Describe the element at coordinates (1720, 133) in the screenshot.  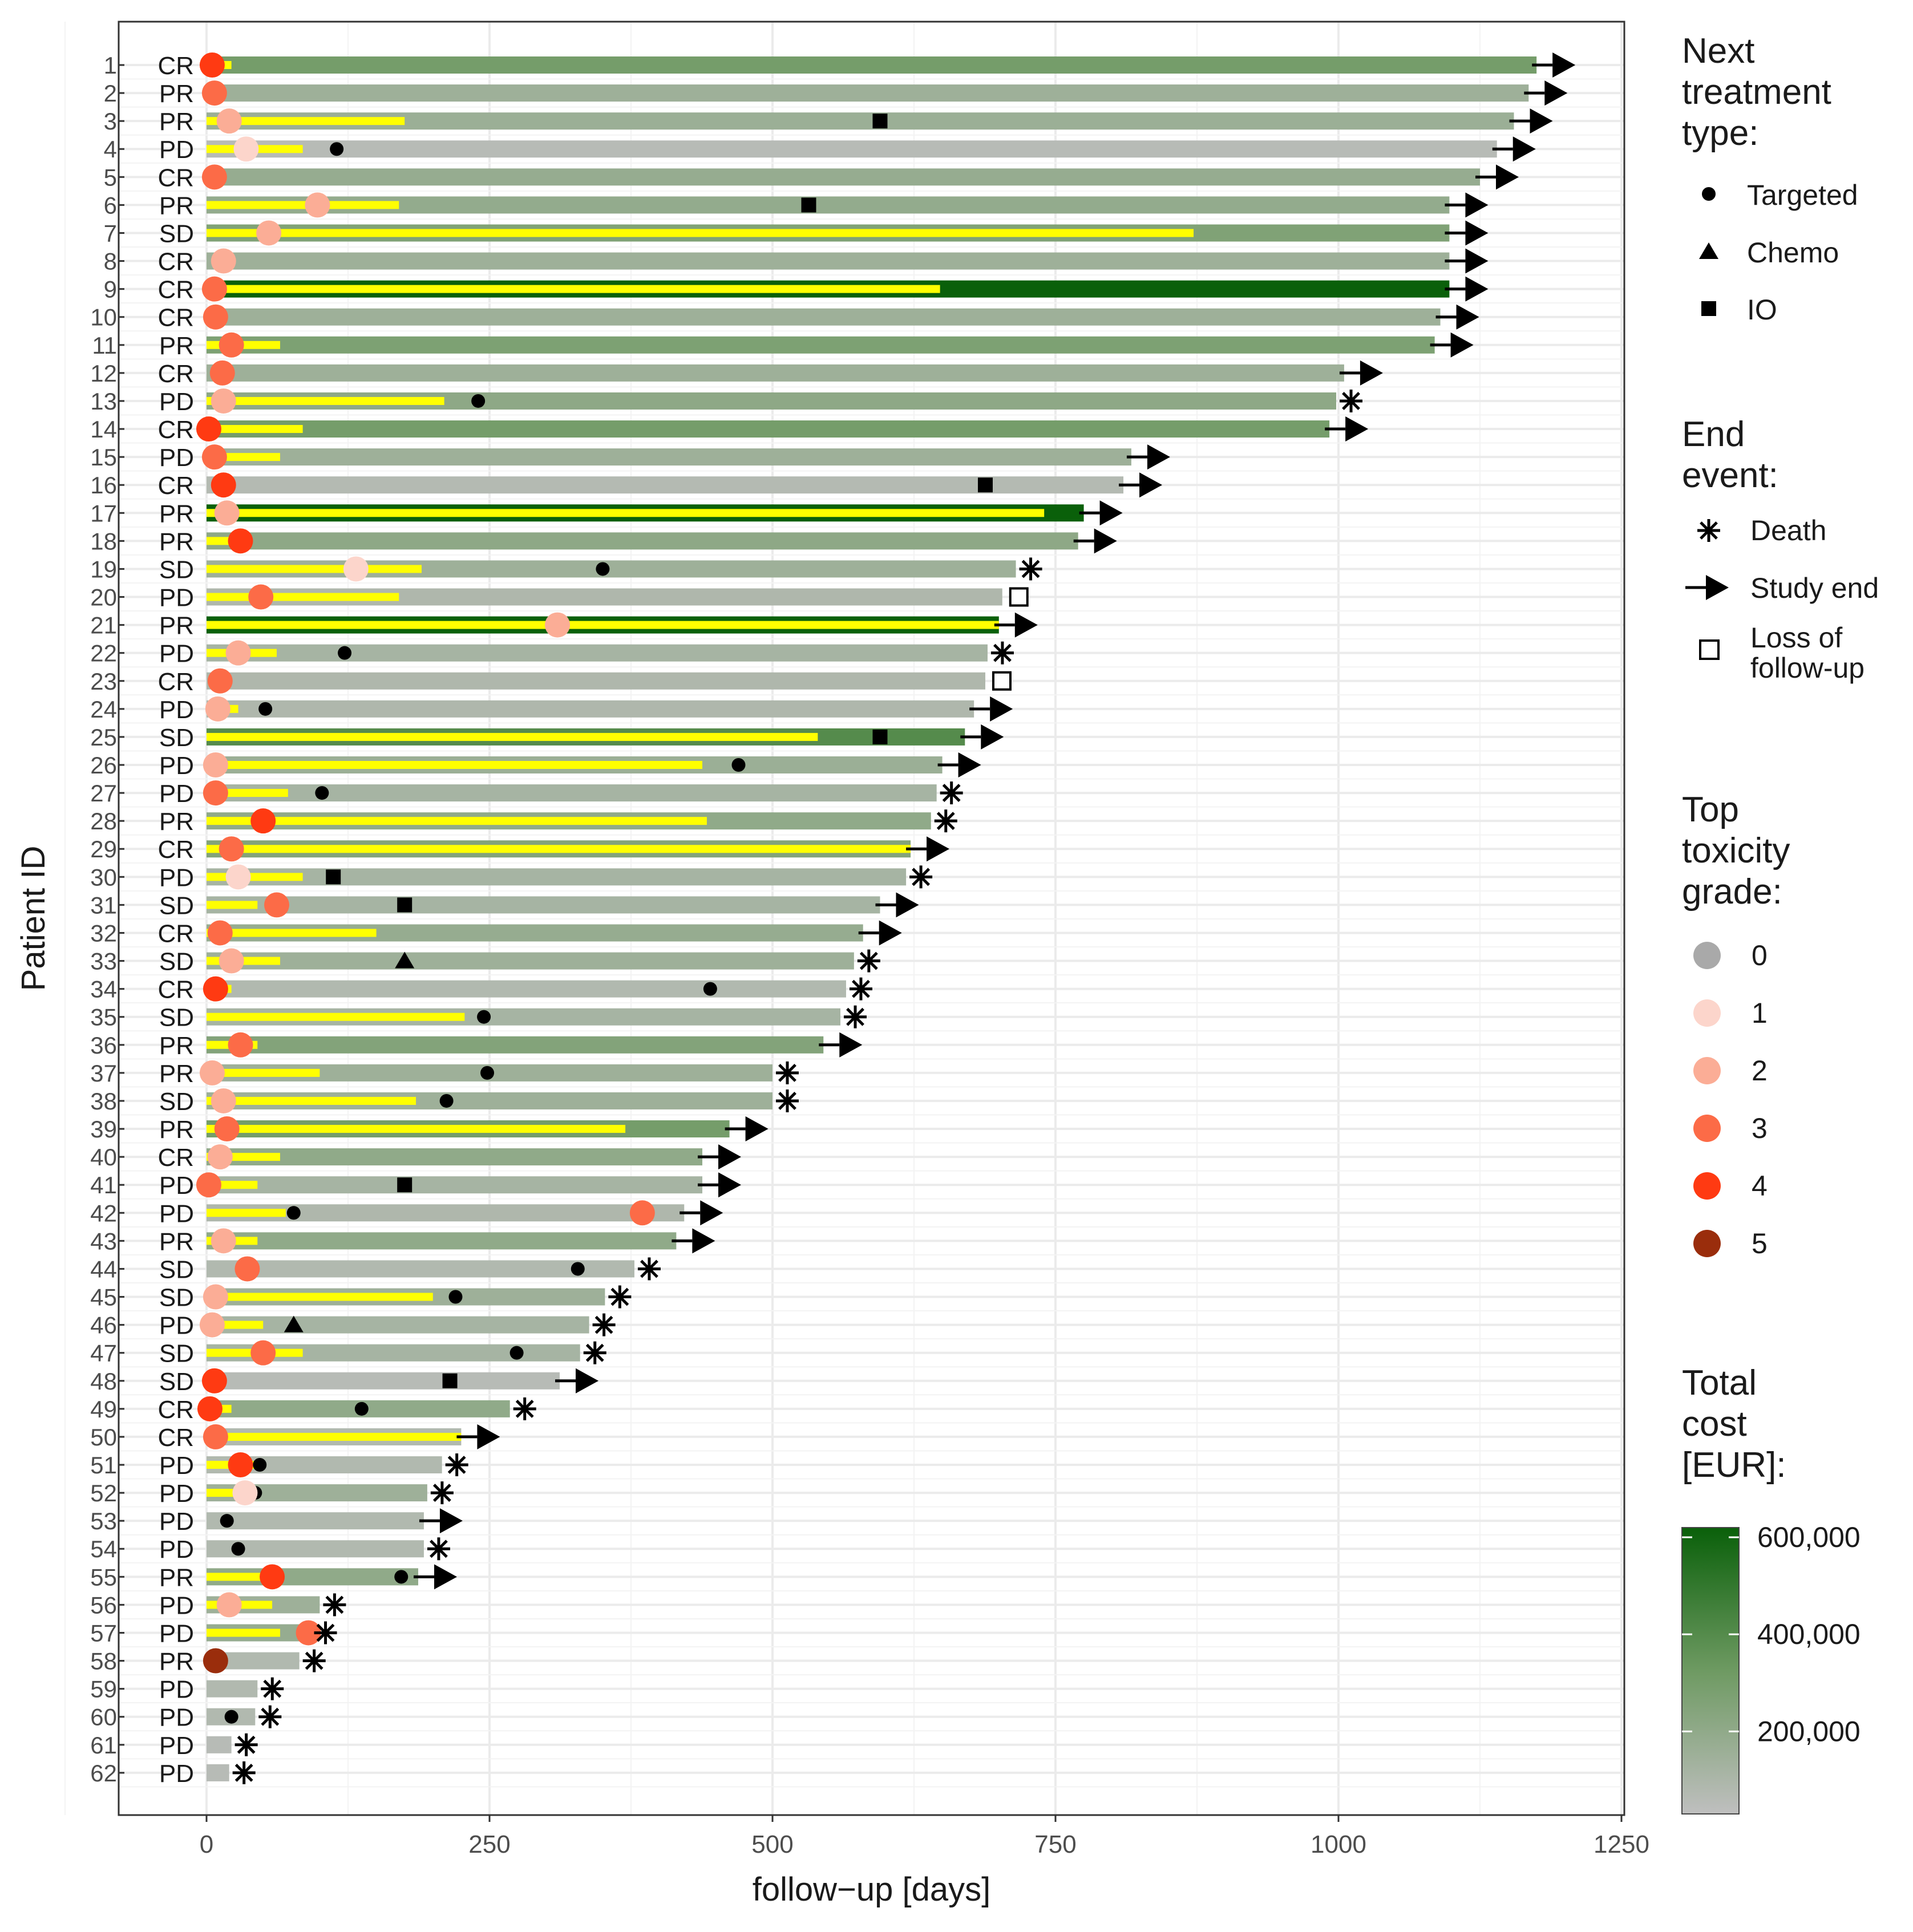
I see `legend-next-treatment-title: type:` at that location.